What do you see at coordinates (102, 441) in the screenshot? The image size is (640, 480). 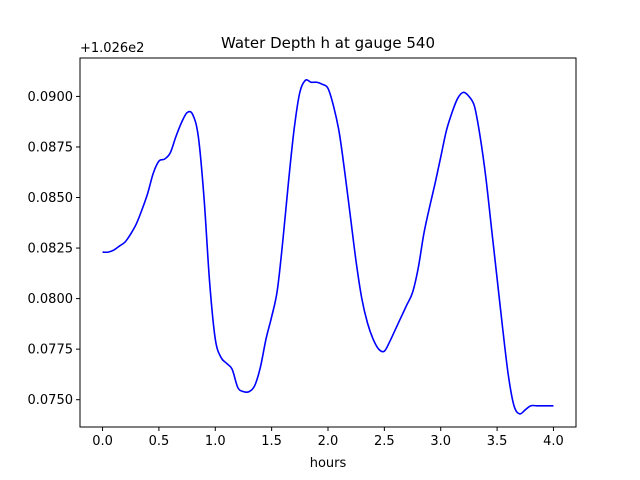 I see `x-tick-label: 0.0` at bounding box center [102, 441].